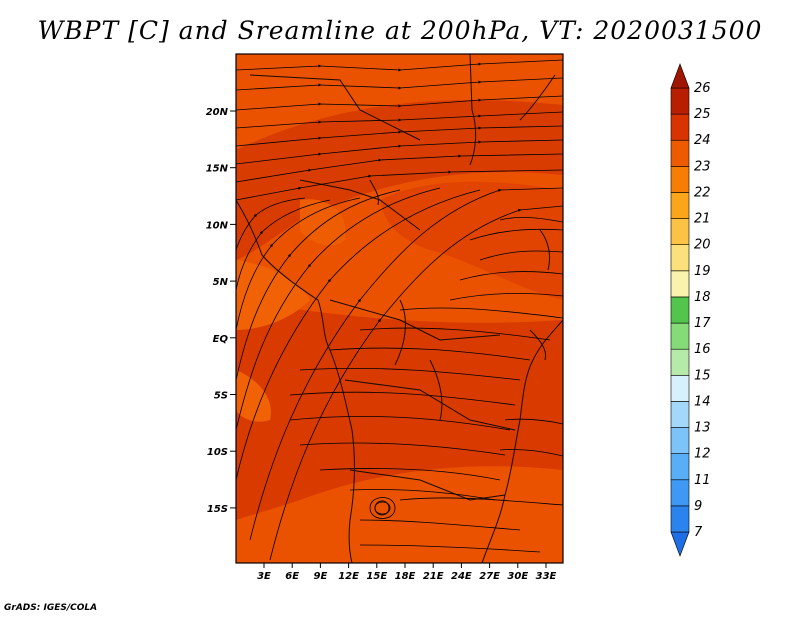  I want to click on lat-tick-label: EQ, so click(221, 339).